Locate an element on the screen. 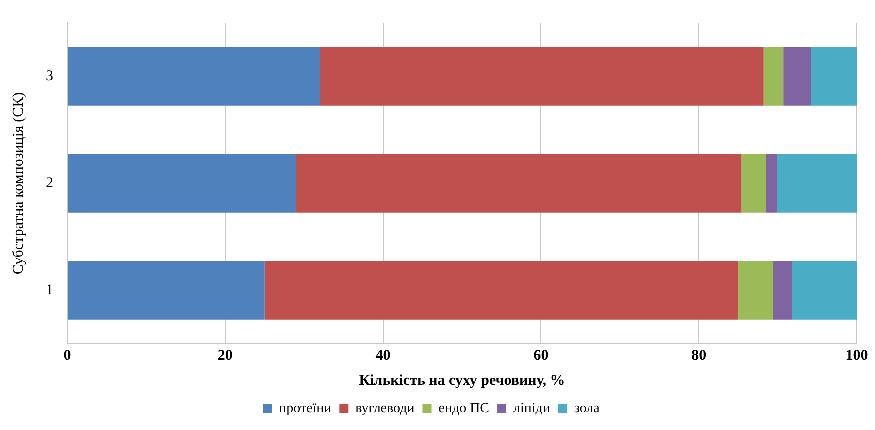 The width and height of the screenshot is (875, 430). x-tick-label: 0 is located at coordinates (68, 356).